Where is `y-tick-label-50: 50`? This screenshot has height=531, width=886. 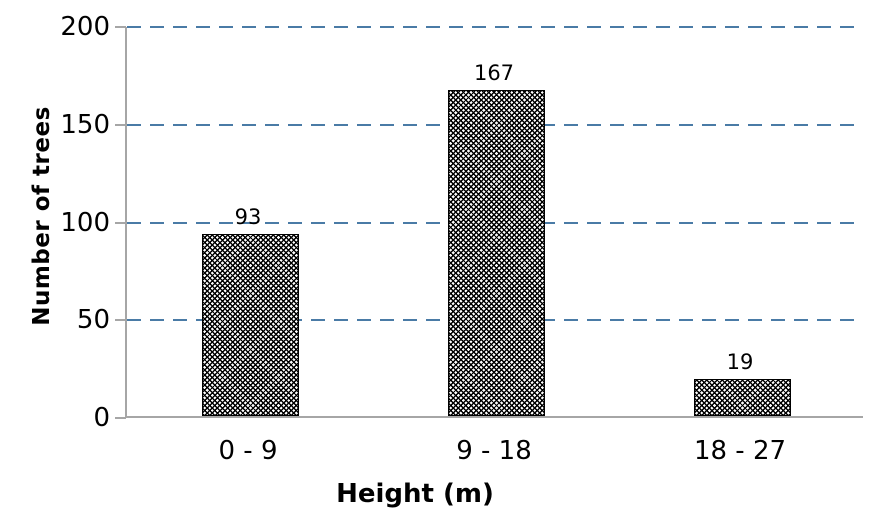
y-tick-label-50: 50 is located at coordinates (93, 320).